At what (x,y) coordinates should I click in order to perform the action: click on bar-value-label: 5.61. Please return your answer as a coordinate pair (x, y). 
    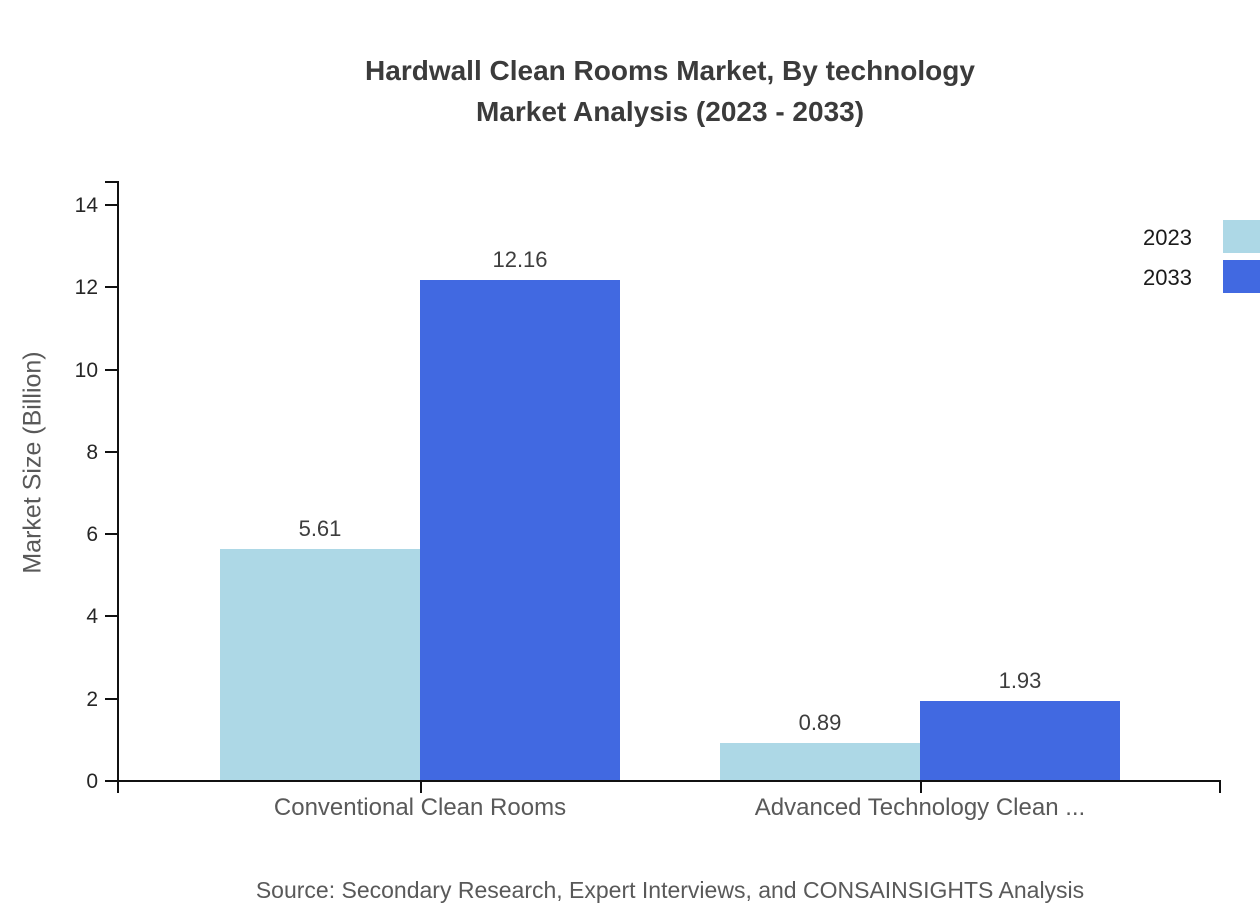
    Looking at the image, I should click on (320, 529).